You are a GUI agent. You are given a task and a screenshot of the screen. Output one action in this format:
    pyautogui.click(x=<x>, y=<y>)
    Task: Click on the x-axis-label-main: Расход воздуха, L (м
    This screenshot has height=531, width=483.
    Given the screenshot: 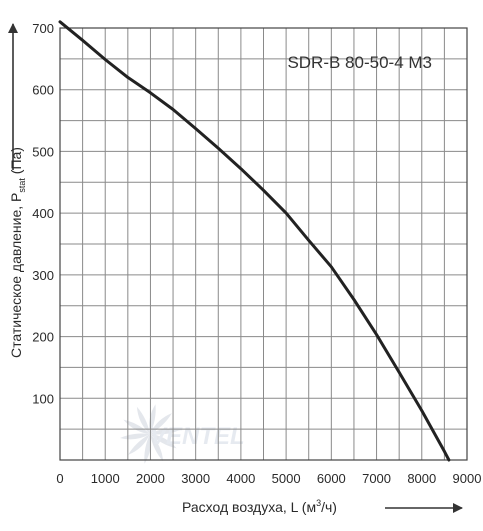 What is the action you would take?
    pyautogui.click(x=249, y=507)
    